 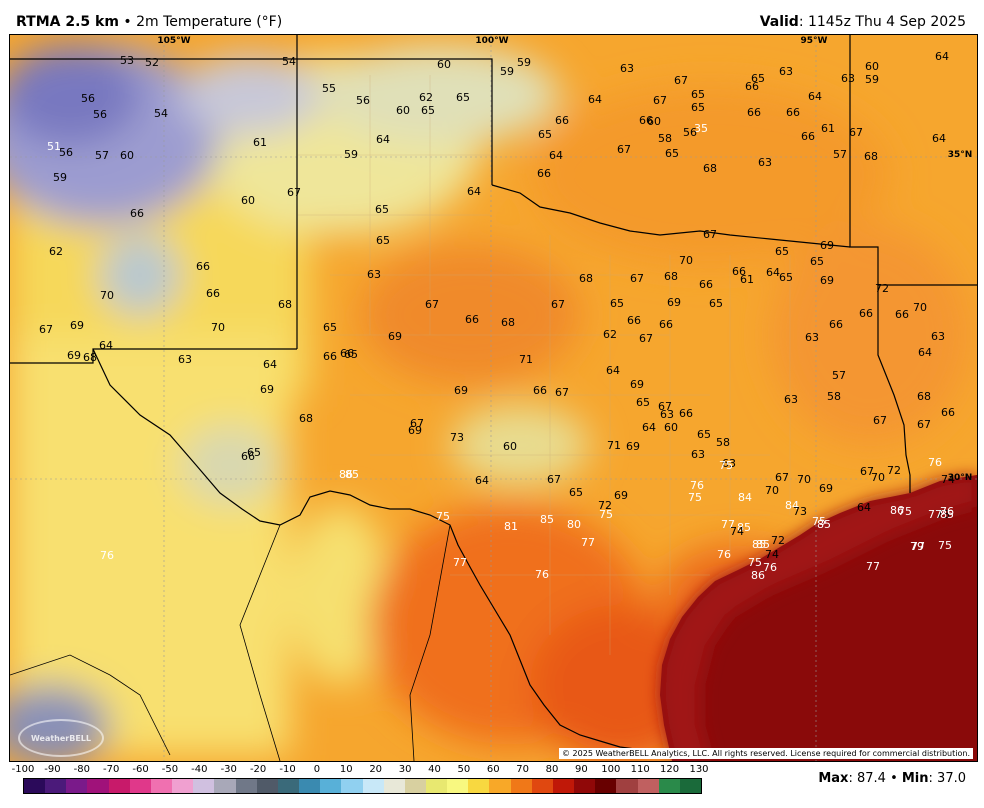 I want to click on min-label: Min, so click(x=915, y=778).